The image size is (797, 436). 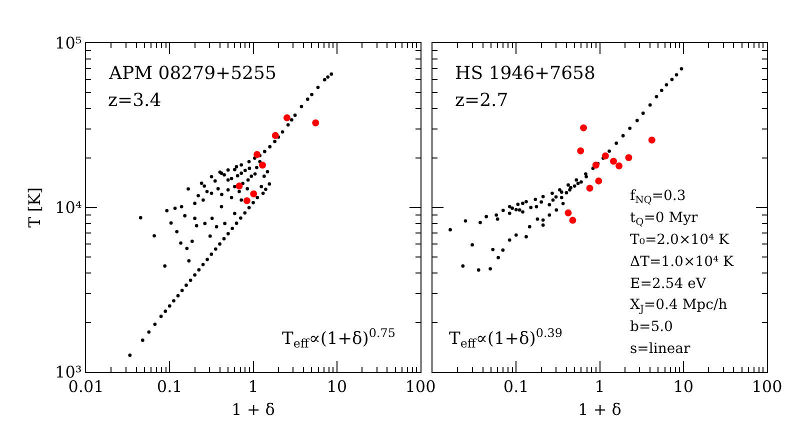 What do you see at coordinates (34, 207) in the screenshot?
I see `y-axis-title: T [K]` at bounding box center [34, 207].